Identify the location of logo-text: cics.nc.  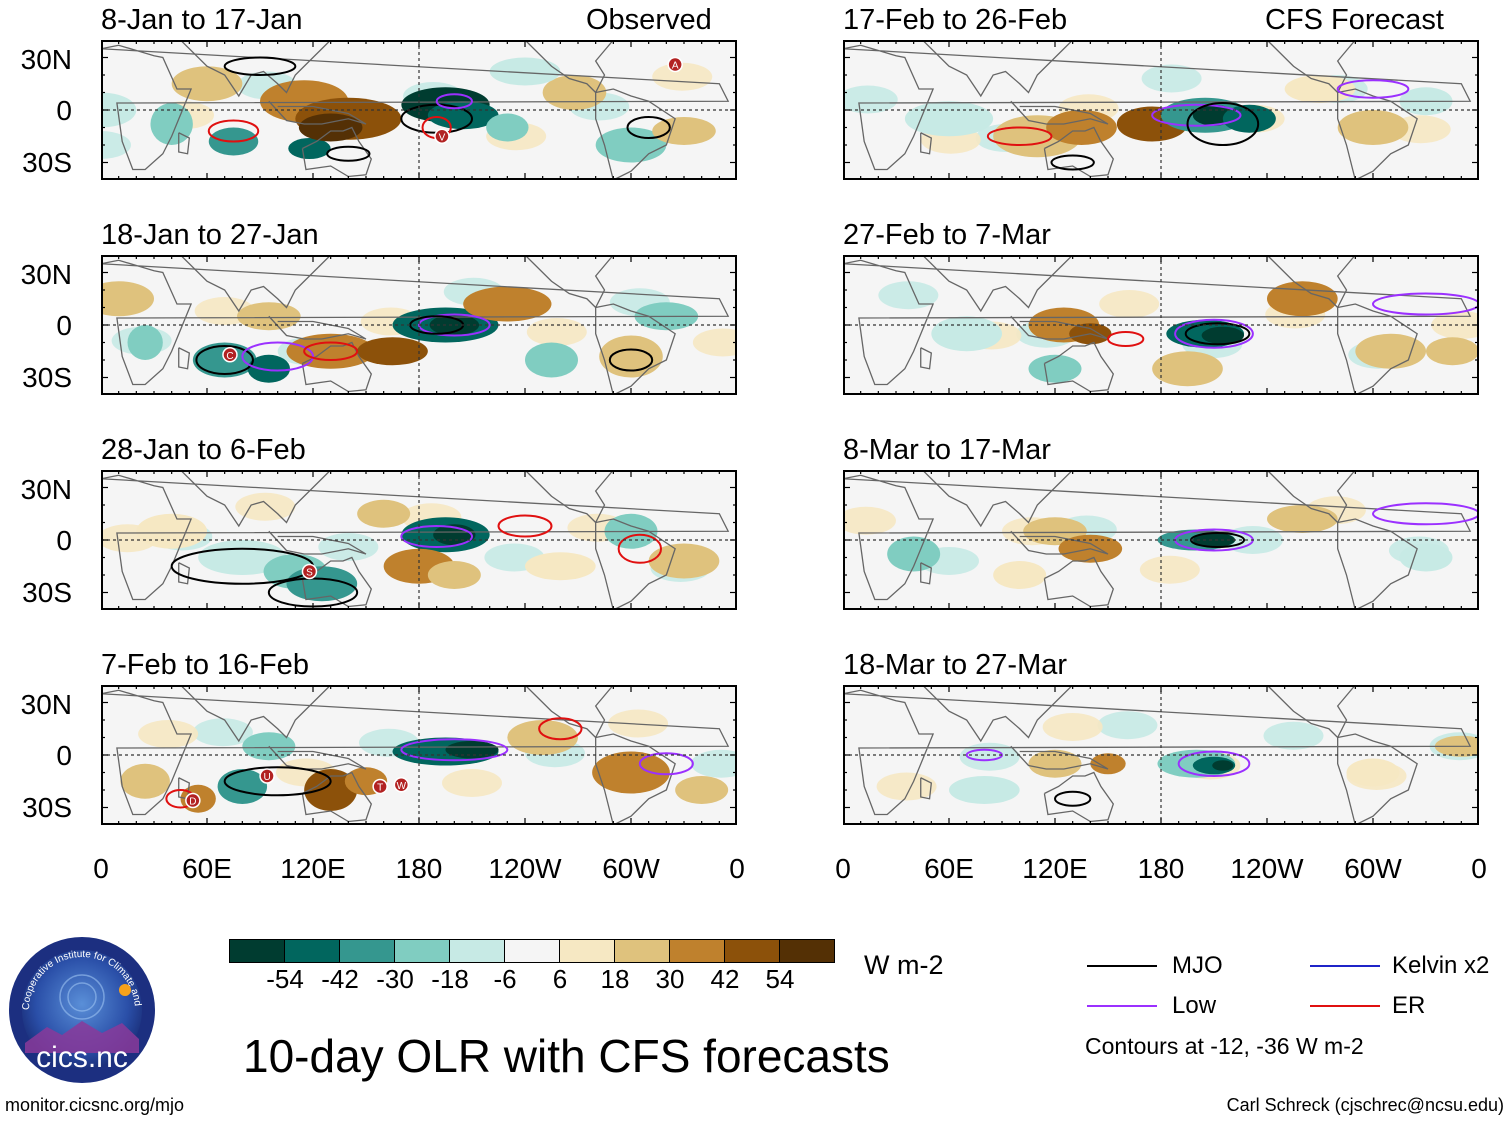
(82, 1057).